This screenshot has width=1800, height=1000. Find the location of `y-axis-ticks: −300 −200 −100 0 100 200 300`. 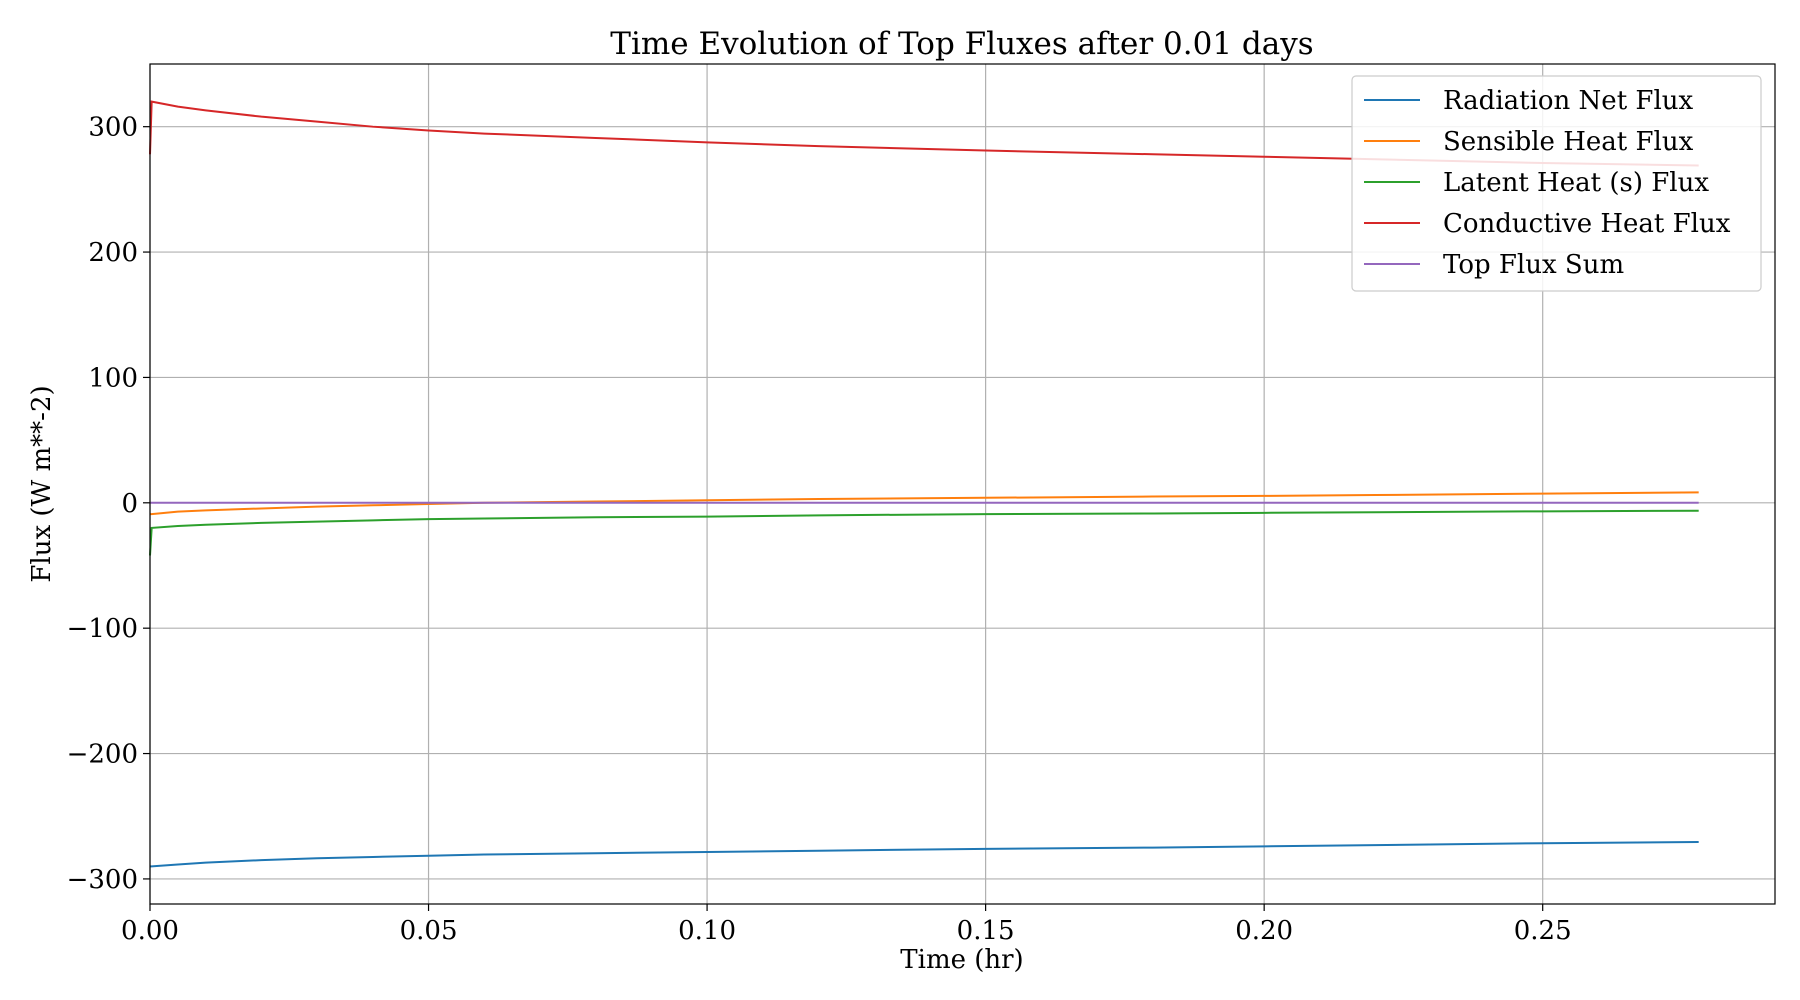

y-axis-ticks: −300 −200 −100 0 100 200 300 is located at coordinates (108, 504).